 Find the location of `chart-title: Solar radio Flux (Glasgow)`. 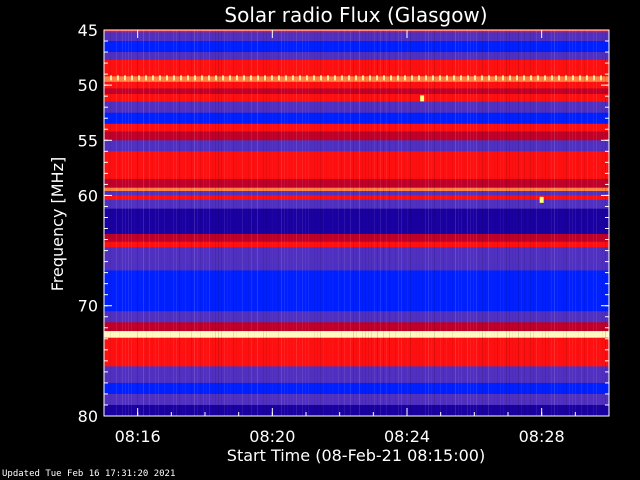

chart-title: Solar radio Flux (Glasgow) is located at coordinates (355, 15).